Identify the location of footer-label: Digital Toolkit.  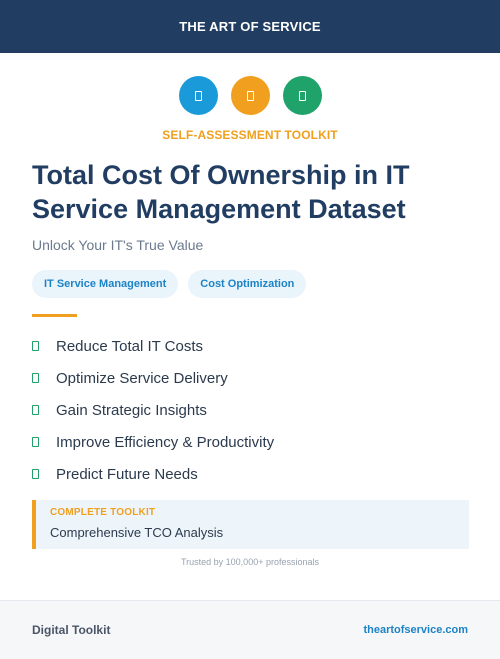
(71, 630).